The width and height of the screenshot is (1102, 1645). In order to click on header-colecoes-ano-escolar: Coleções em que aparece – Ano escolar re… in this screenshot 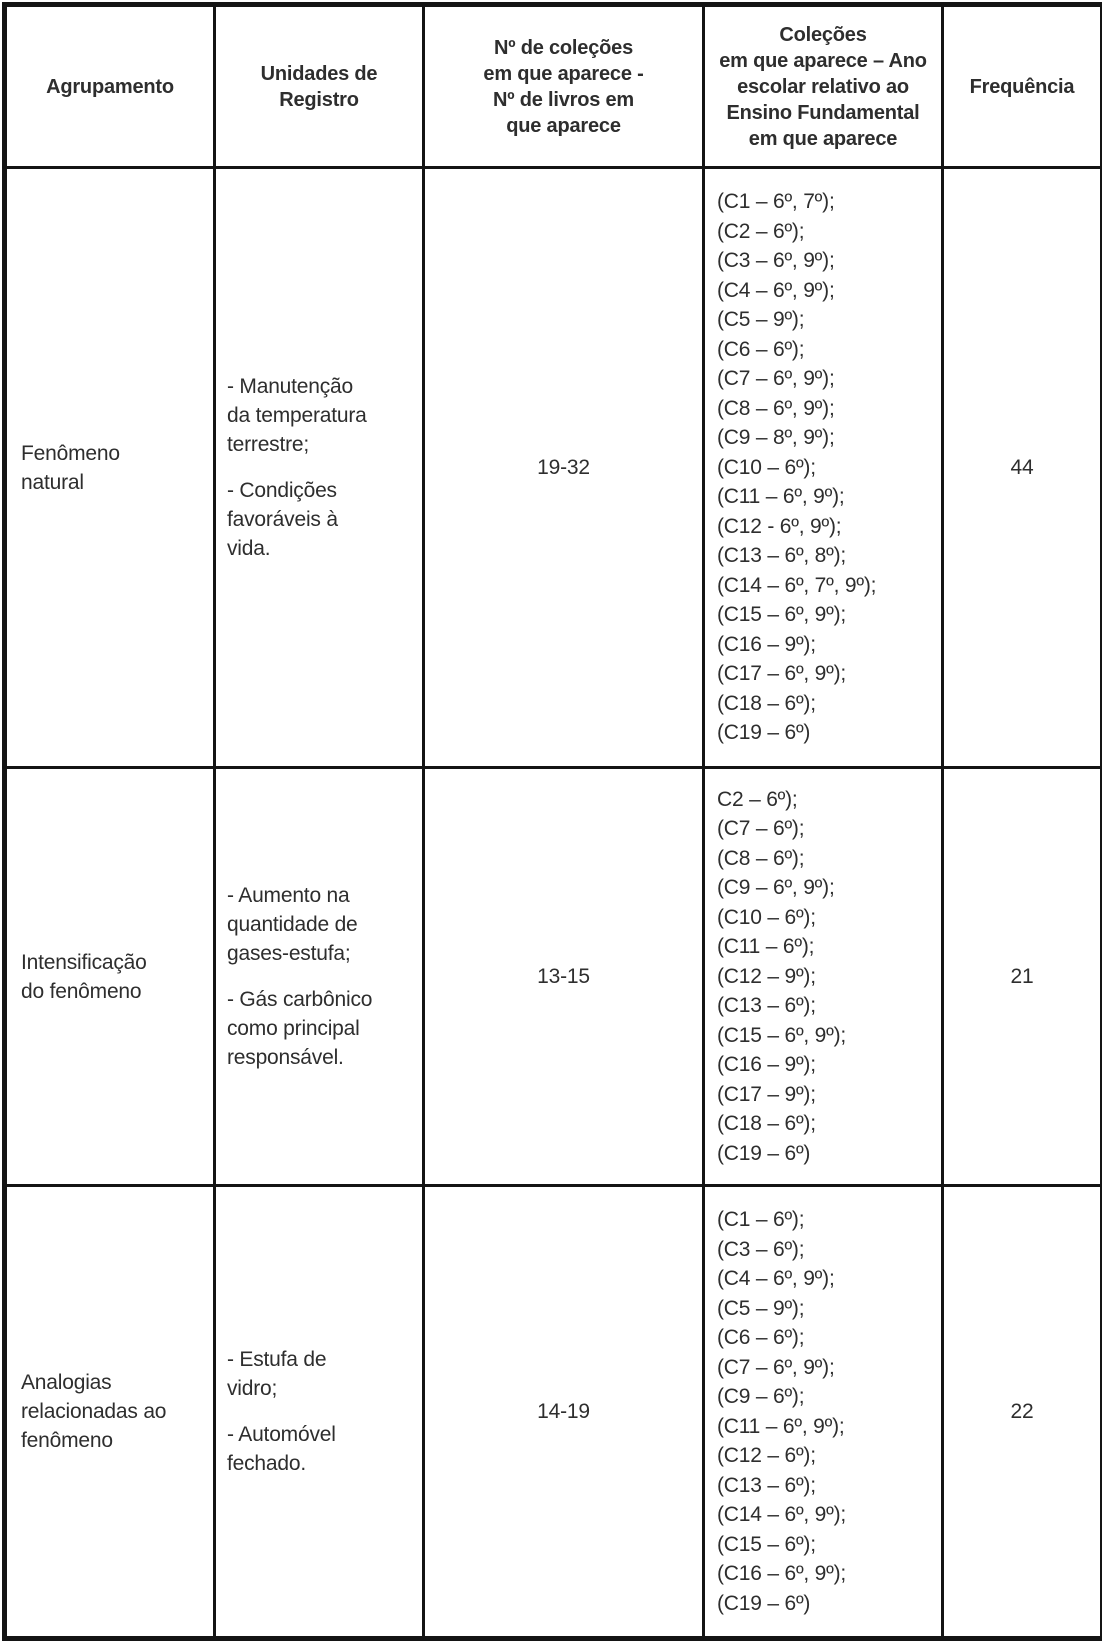, I will do `click(823, 86)`.